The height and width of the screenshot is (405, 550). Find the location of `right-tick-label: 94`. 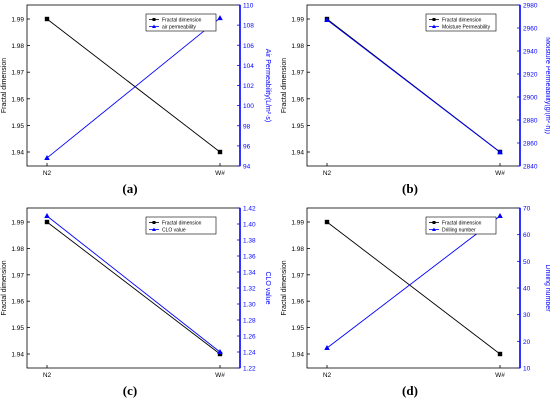

right-tick-label: 94 is located at coordinates (247, 167).